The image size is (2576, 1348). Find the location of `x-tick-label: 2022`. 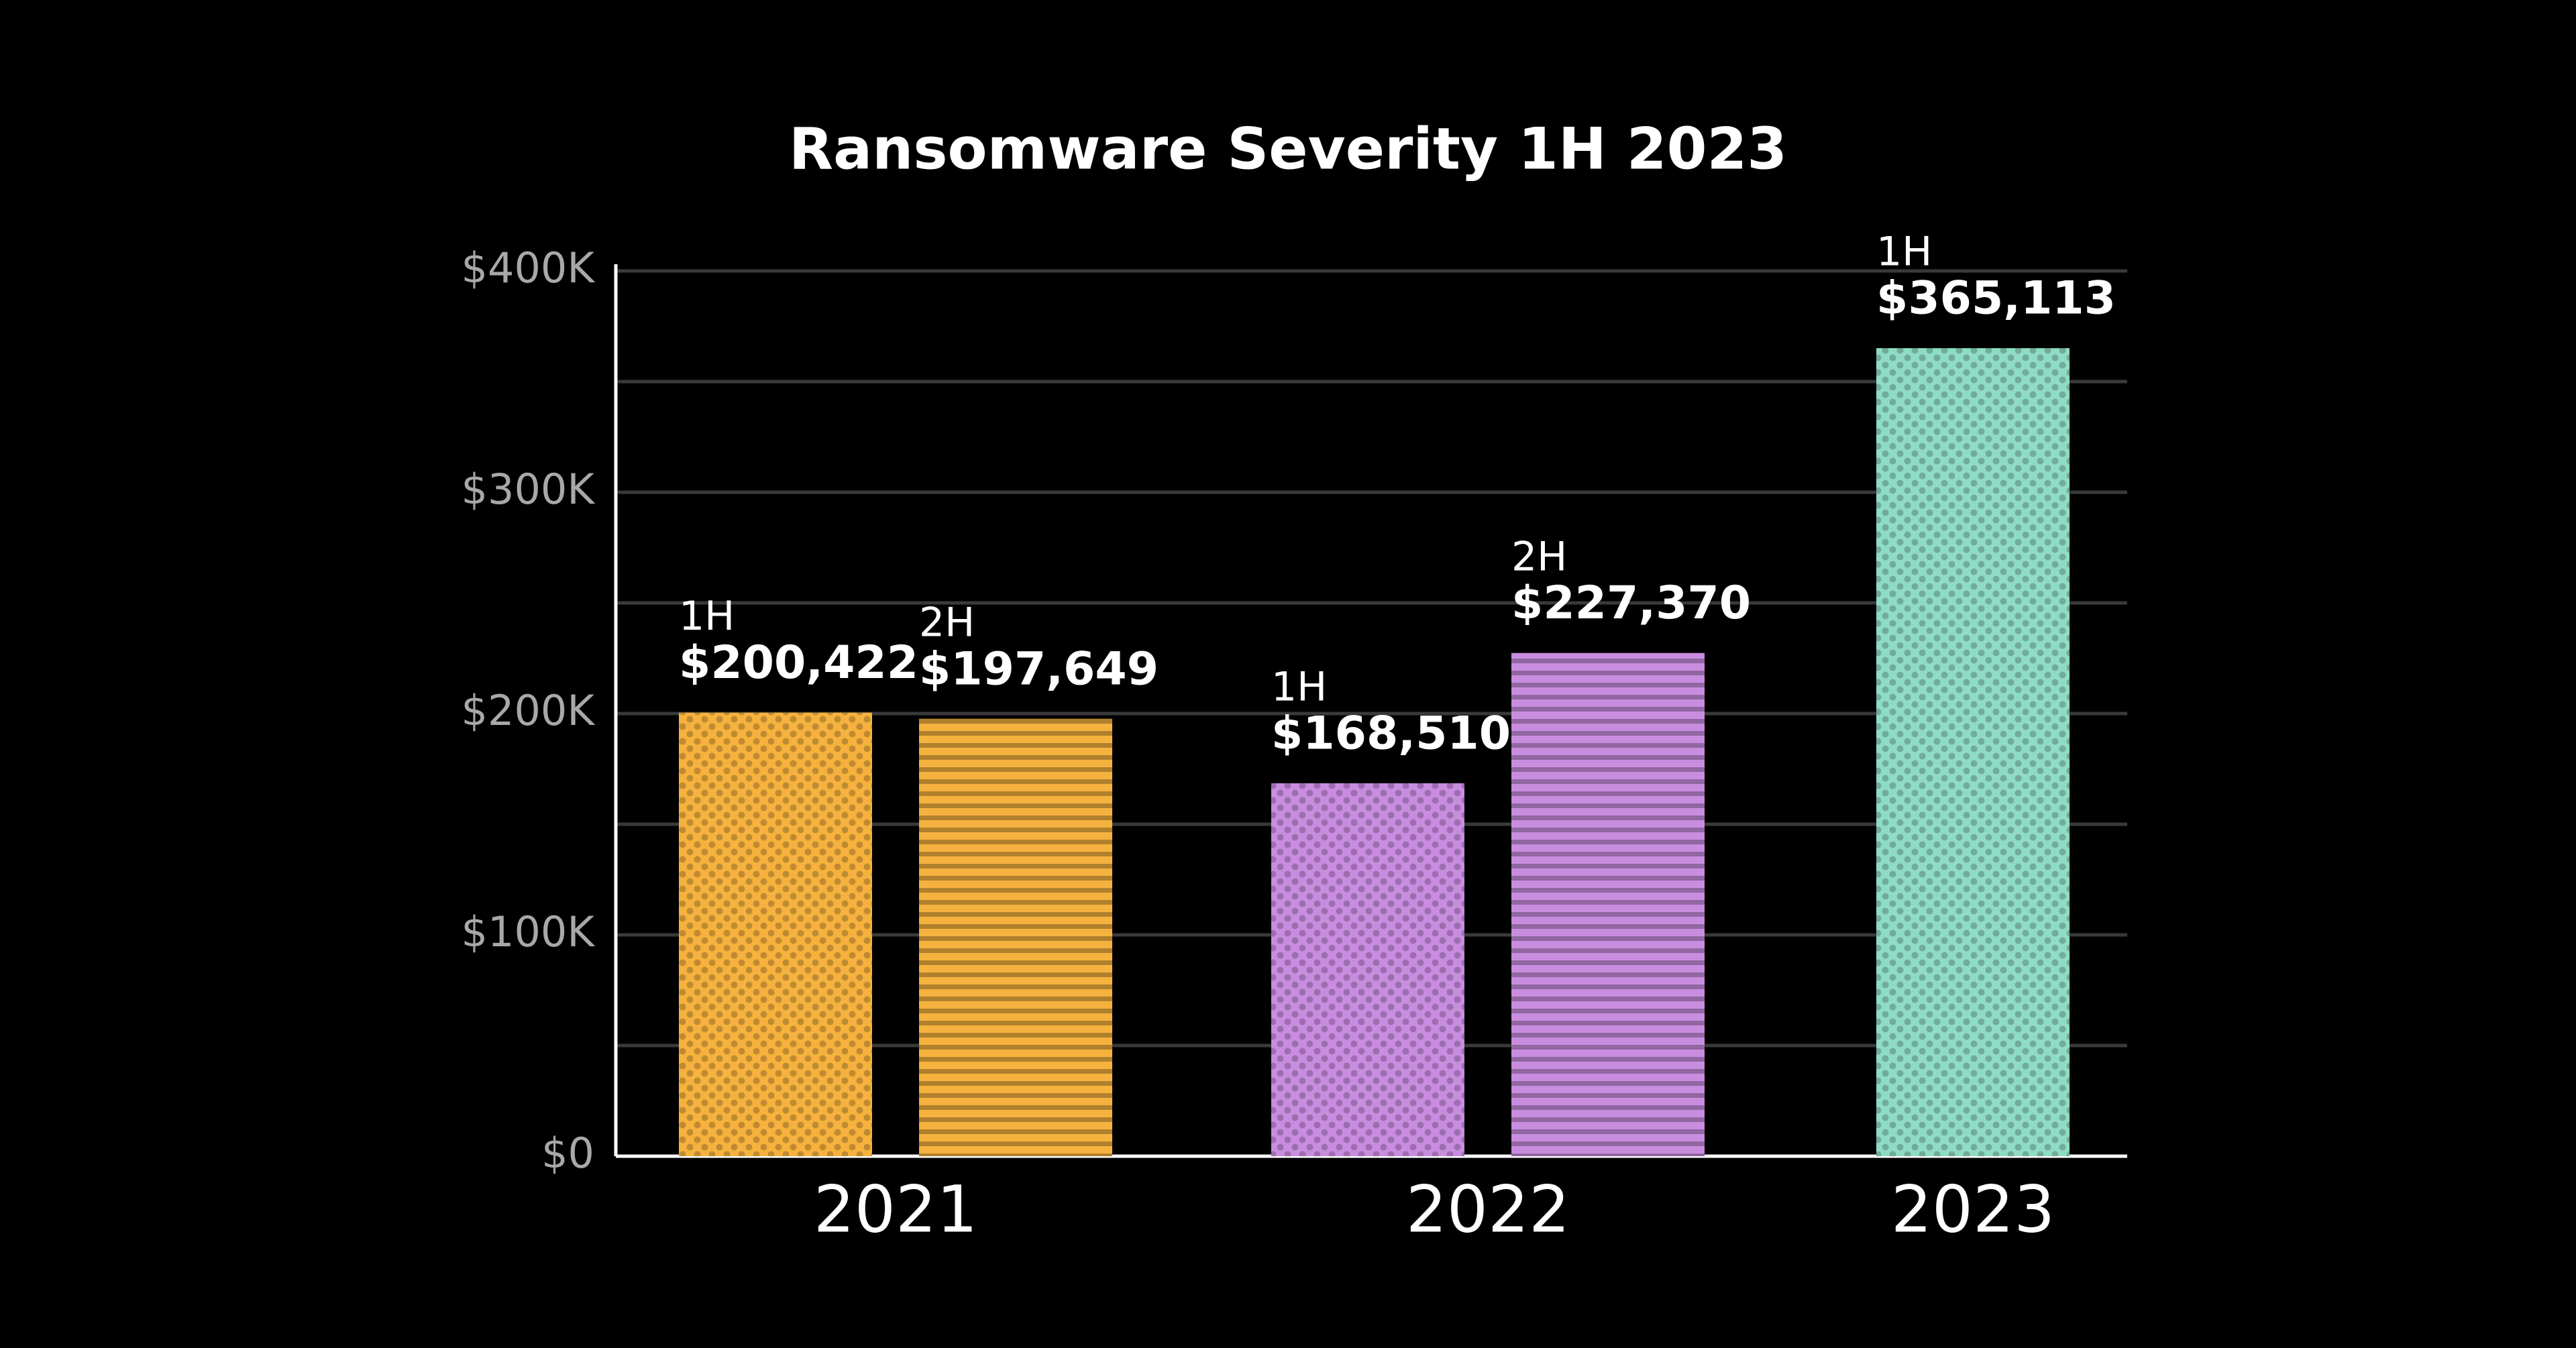

x-tick-label: 2022 is located at coordinates (1488, 1209).